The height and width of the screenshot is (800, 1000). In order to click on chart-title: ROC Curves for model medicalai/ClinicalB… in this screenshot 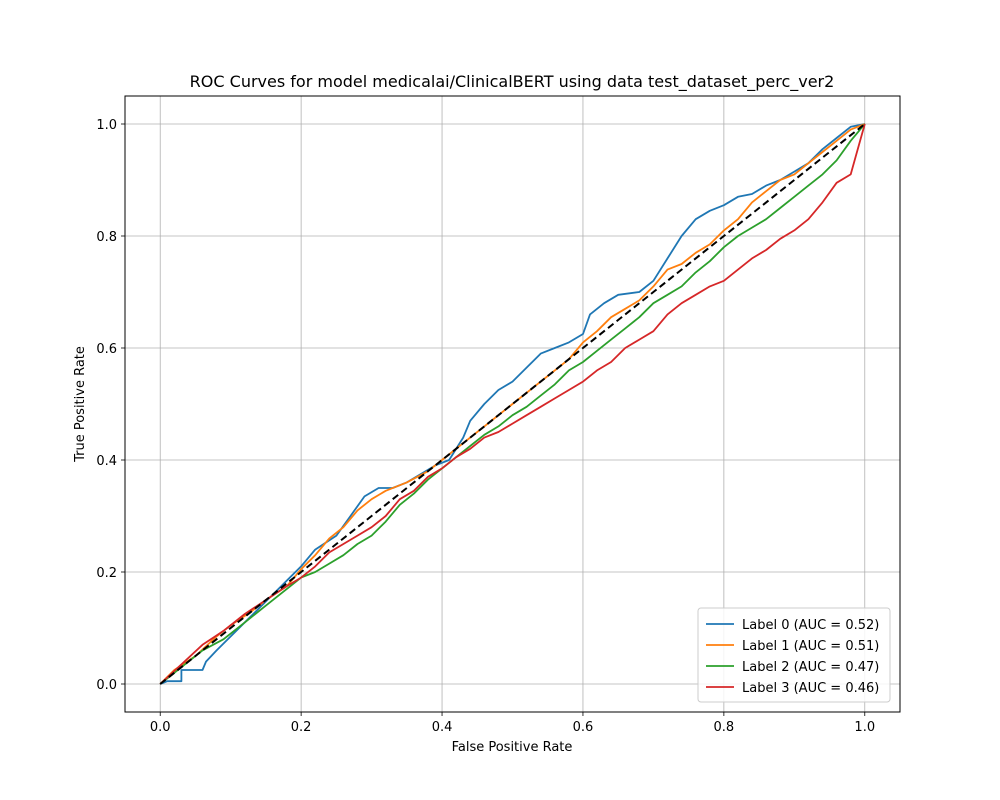, I will do `click(512, 82)`.